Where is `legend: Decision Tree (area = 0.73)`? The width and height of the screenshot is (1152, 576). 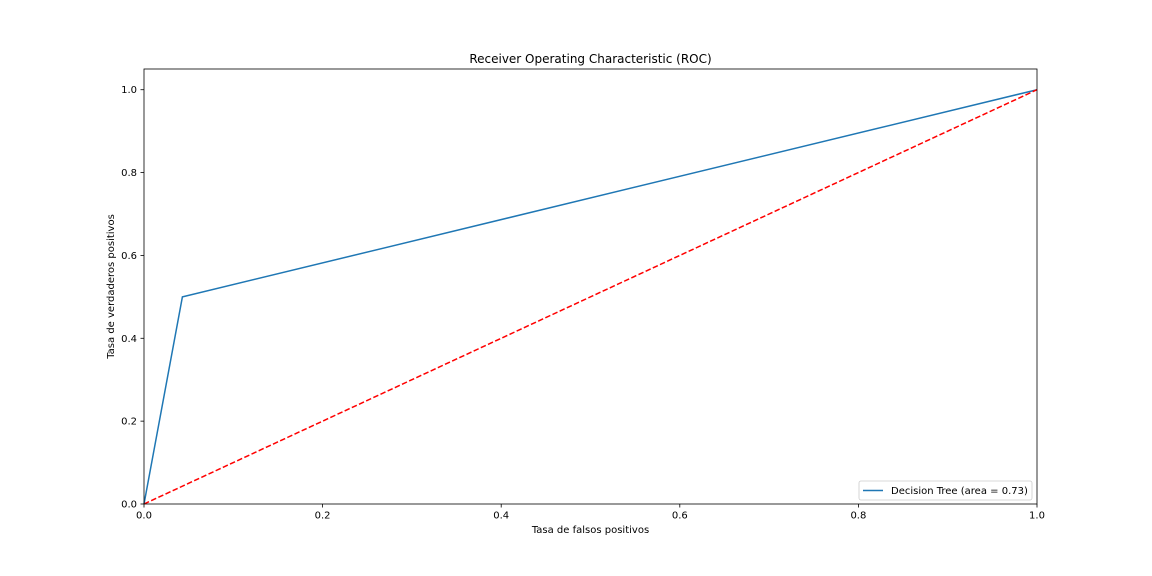
legend: Decision Tree (area = 0.73) is located at coordinates (945, 490).